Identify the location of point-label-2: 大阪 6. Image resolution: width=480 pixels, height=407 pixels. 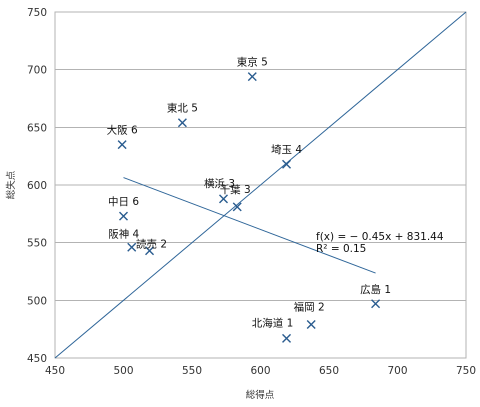
(122, 130).